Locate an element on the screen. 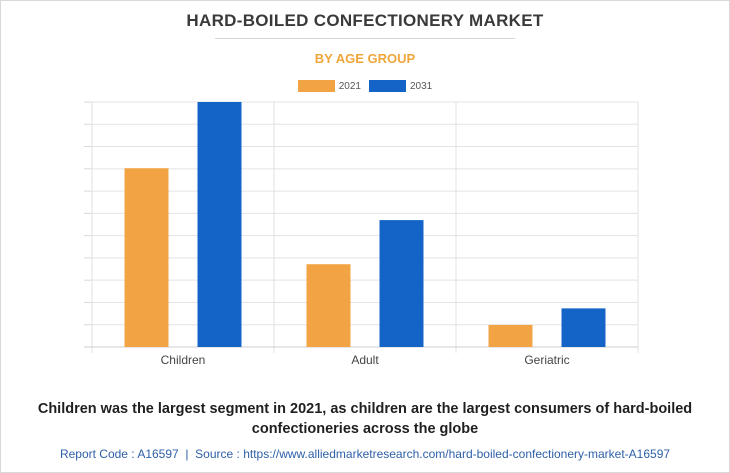 The image size is (730, 473). x-tick-label-children: Children is located at coordinates (183, 360).